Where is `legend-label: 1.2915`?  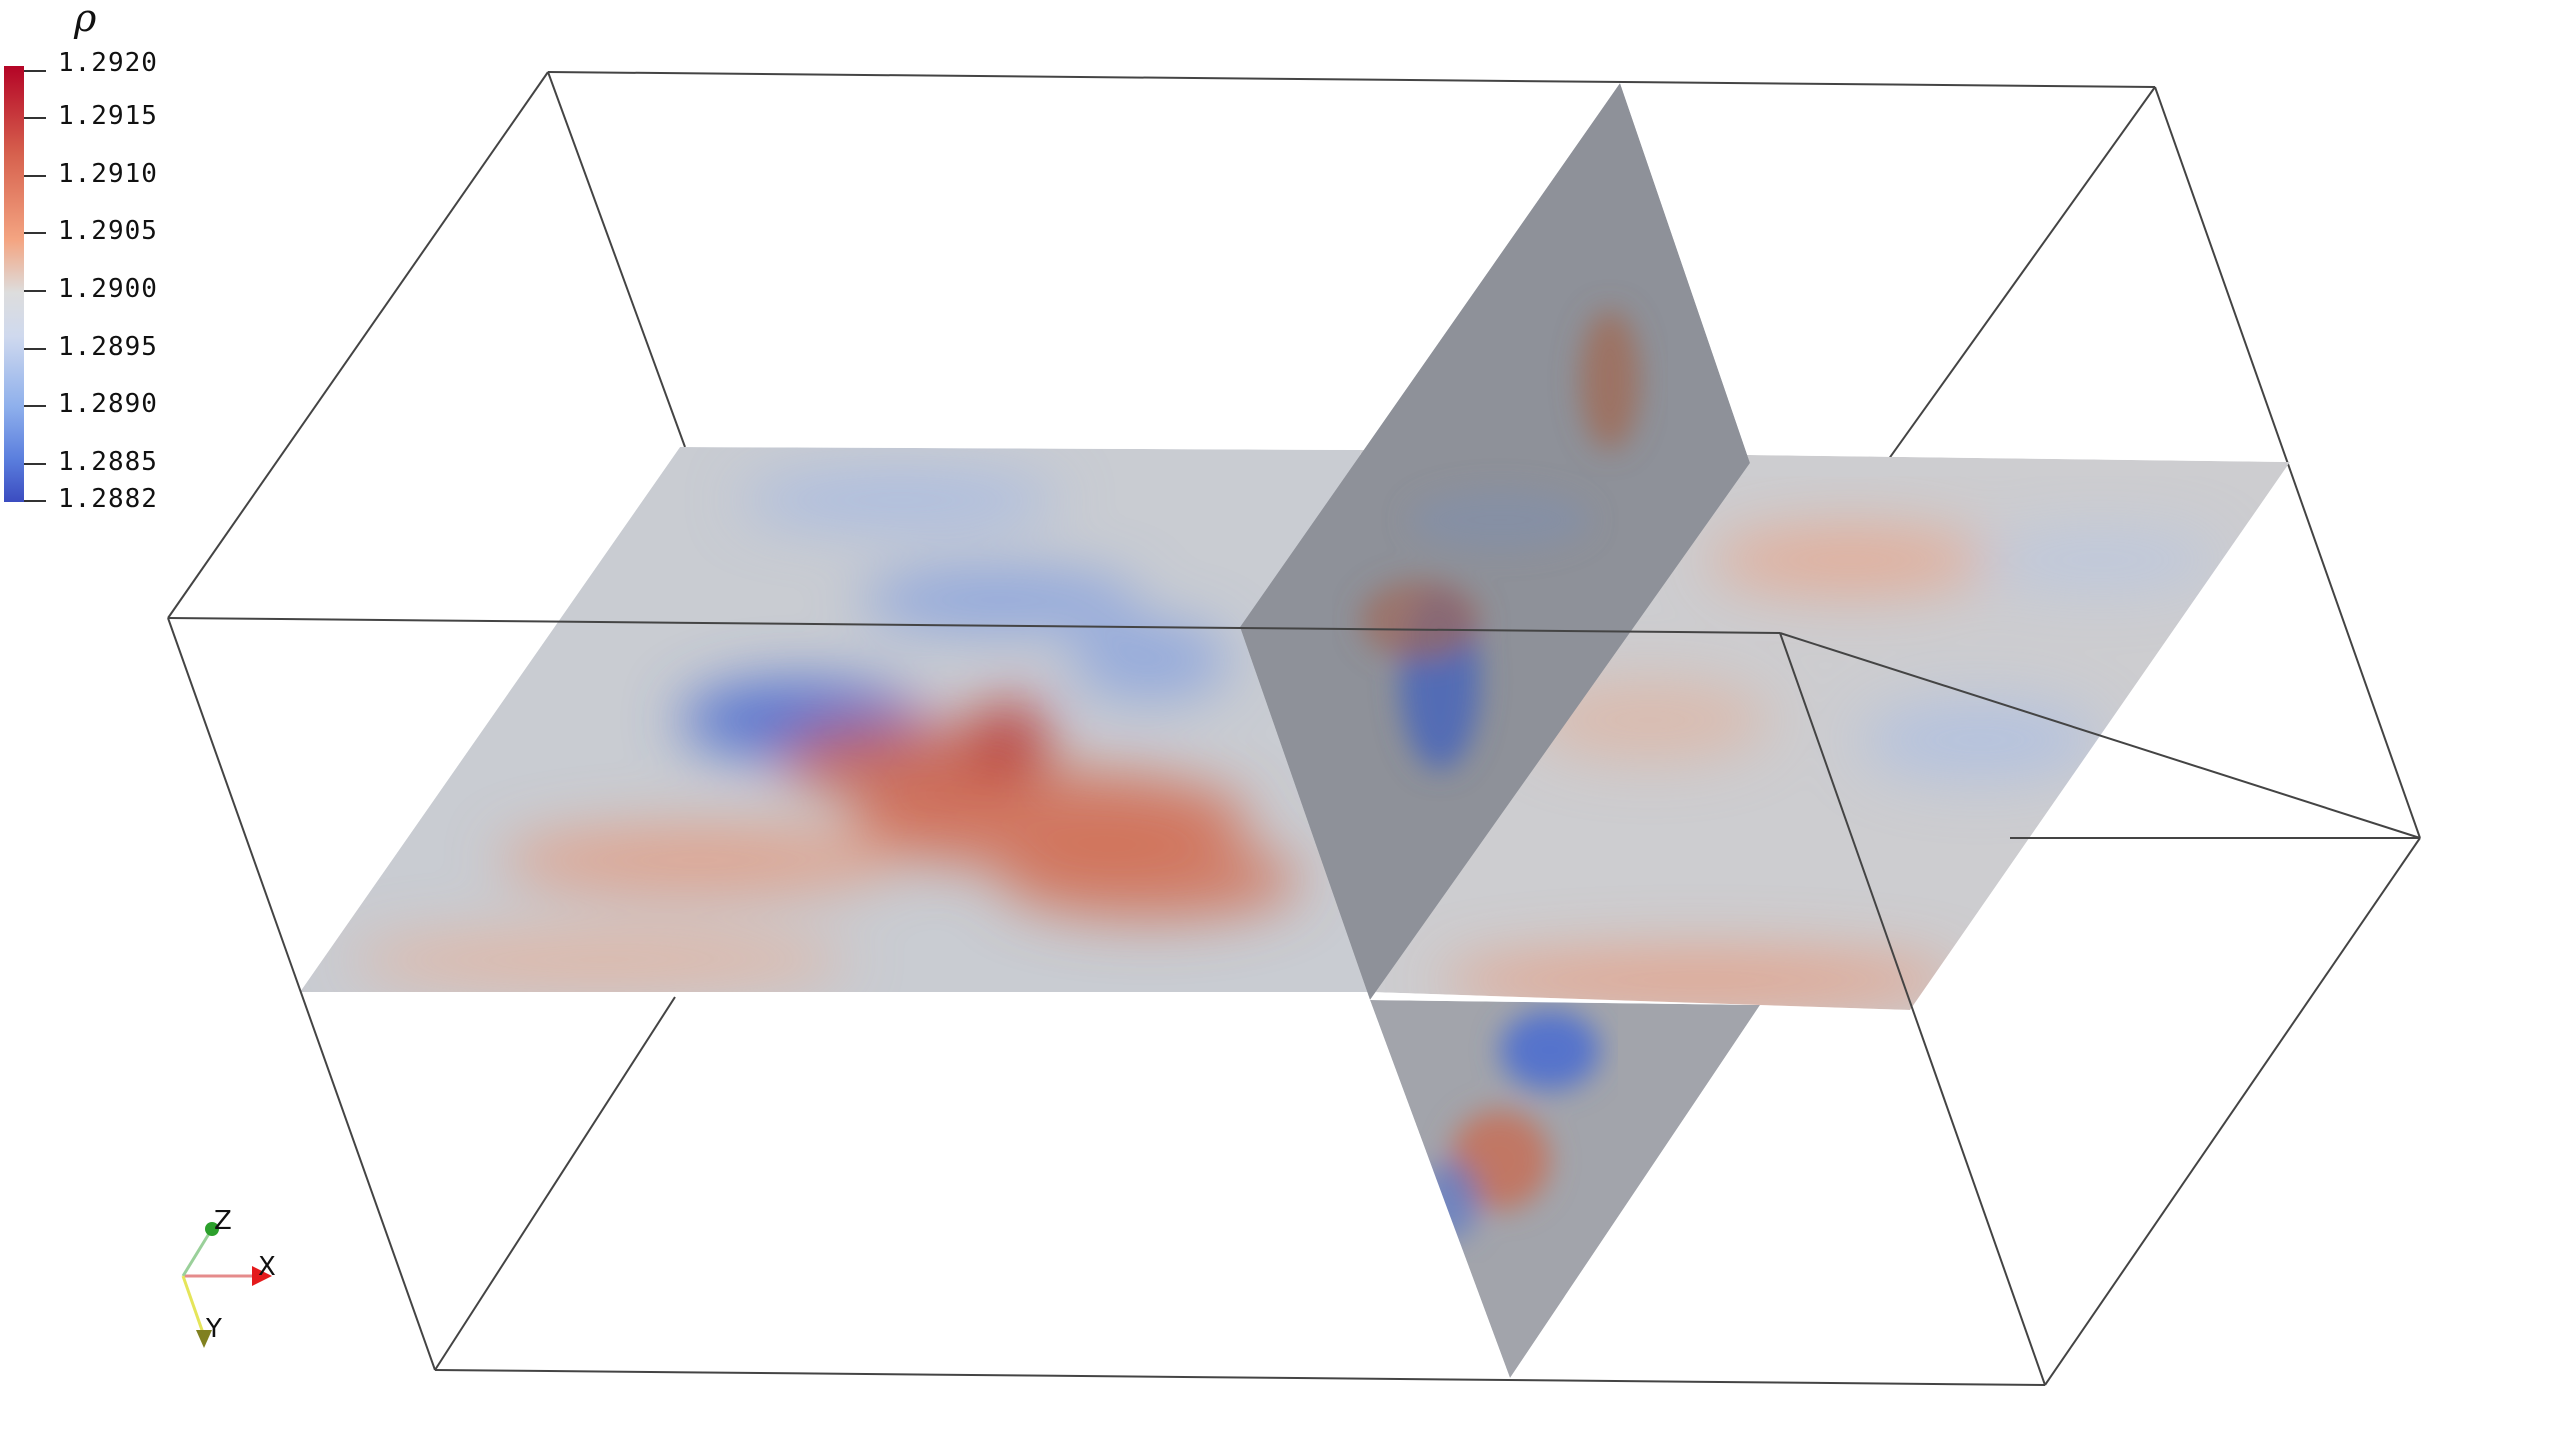
legend-label: 1.2915 is located at coordinates (108, 116).